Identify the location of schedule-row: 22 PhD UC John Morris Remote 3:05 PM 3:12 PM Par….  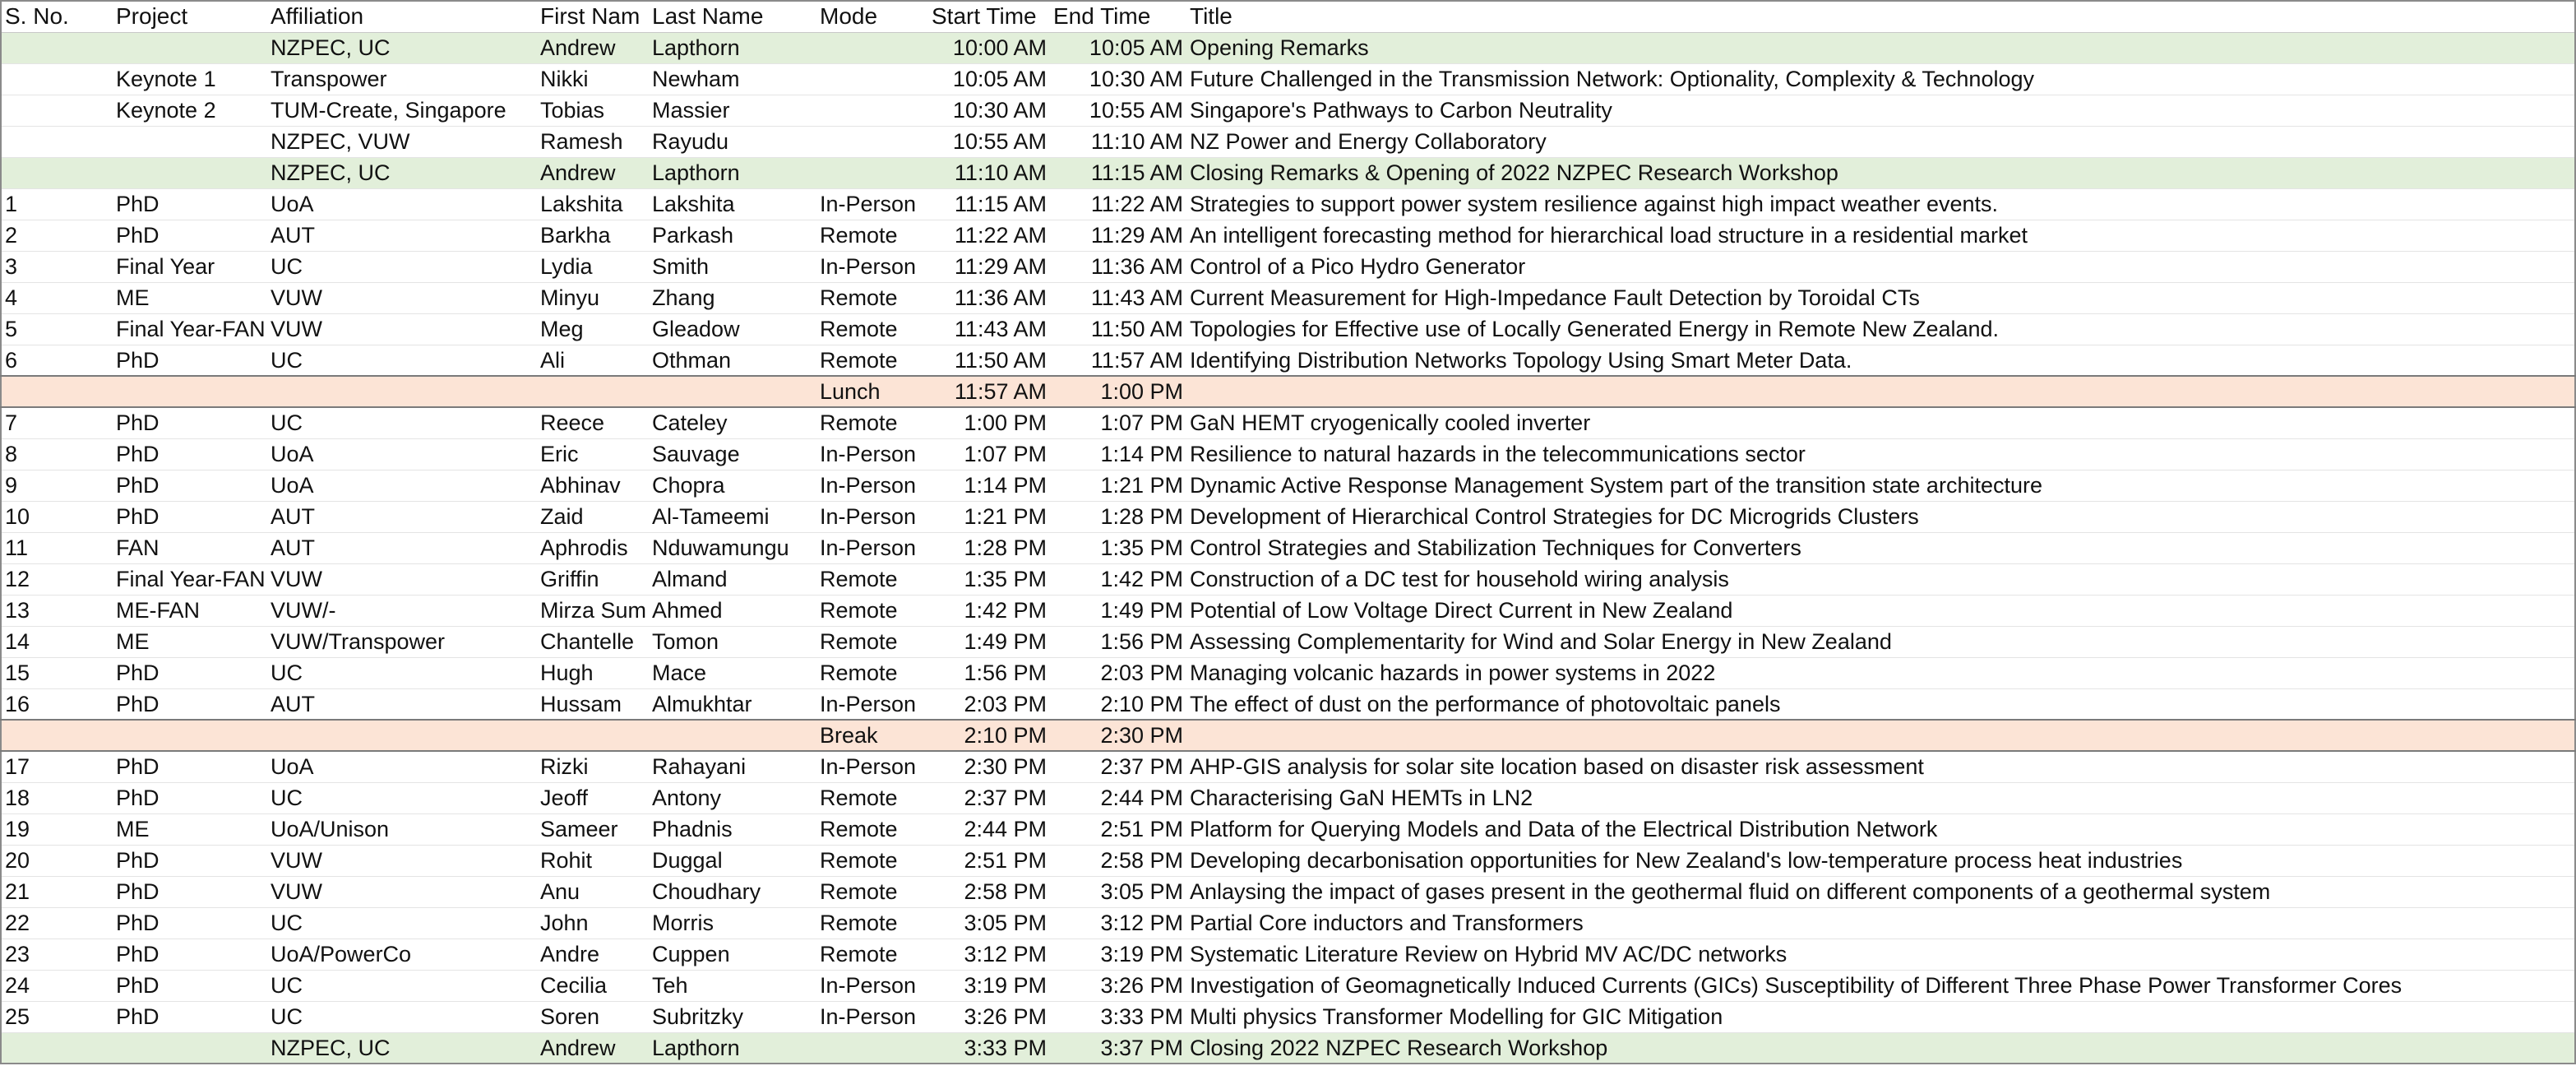
(1288, 923).